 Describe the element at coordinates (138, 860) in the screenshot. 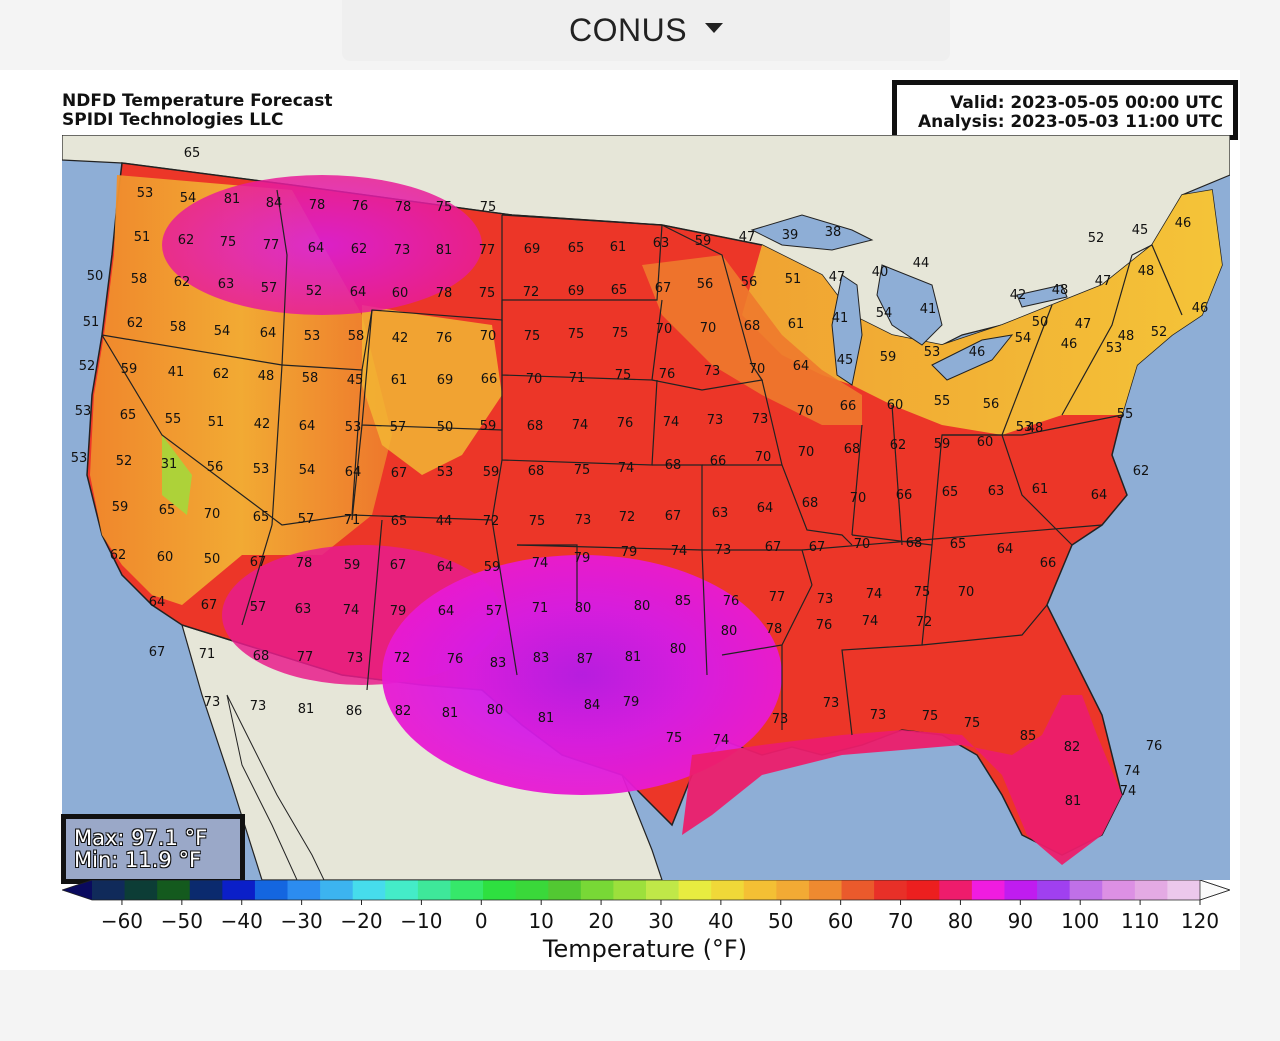

I see `min-temp: Min: 11.9 °F` at that location.